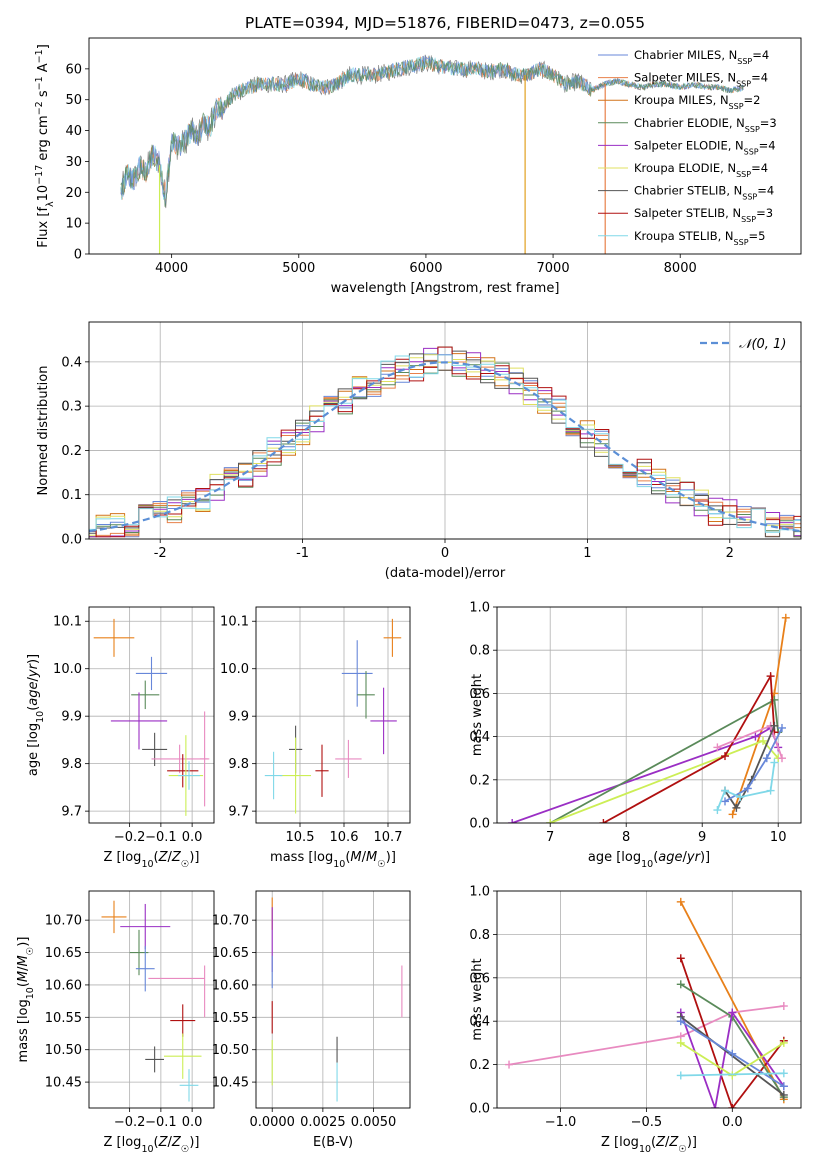 This screenshot has width=819, height=1170. I want to click on x-tick-label: 5000, so click(298, 268).